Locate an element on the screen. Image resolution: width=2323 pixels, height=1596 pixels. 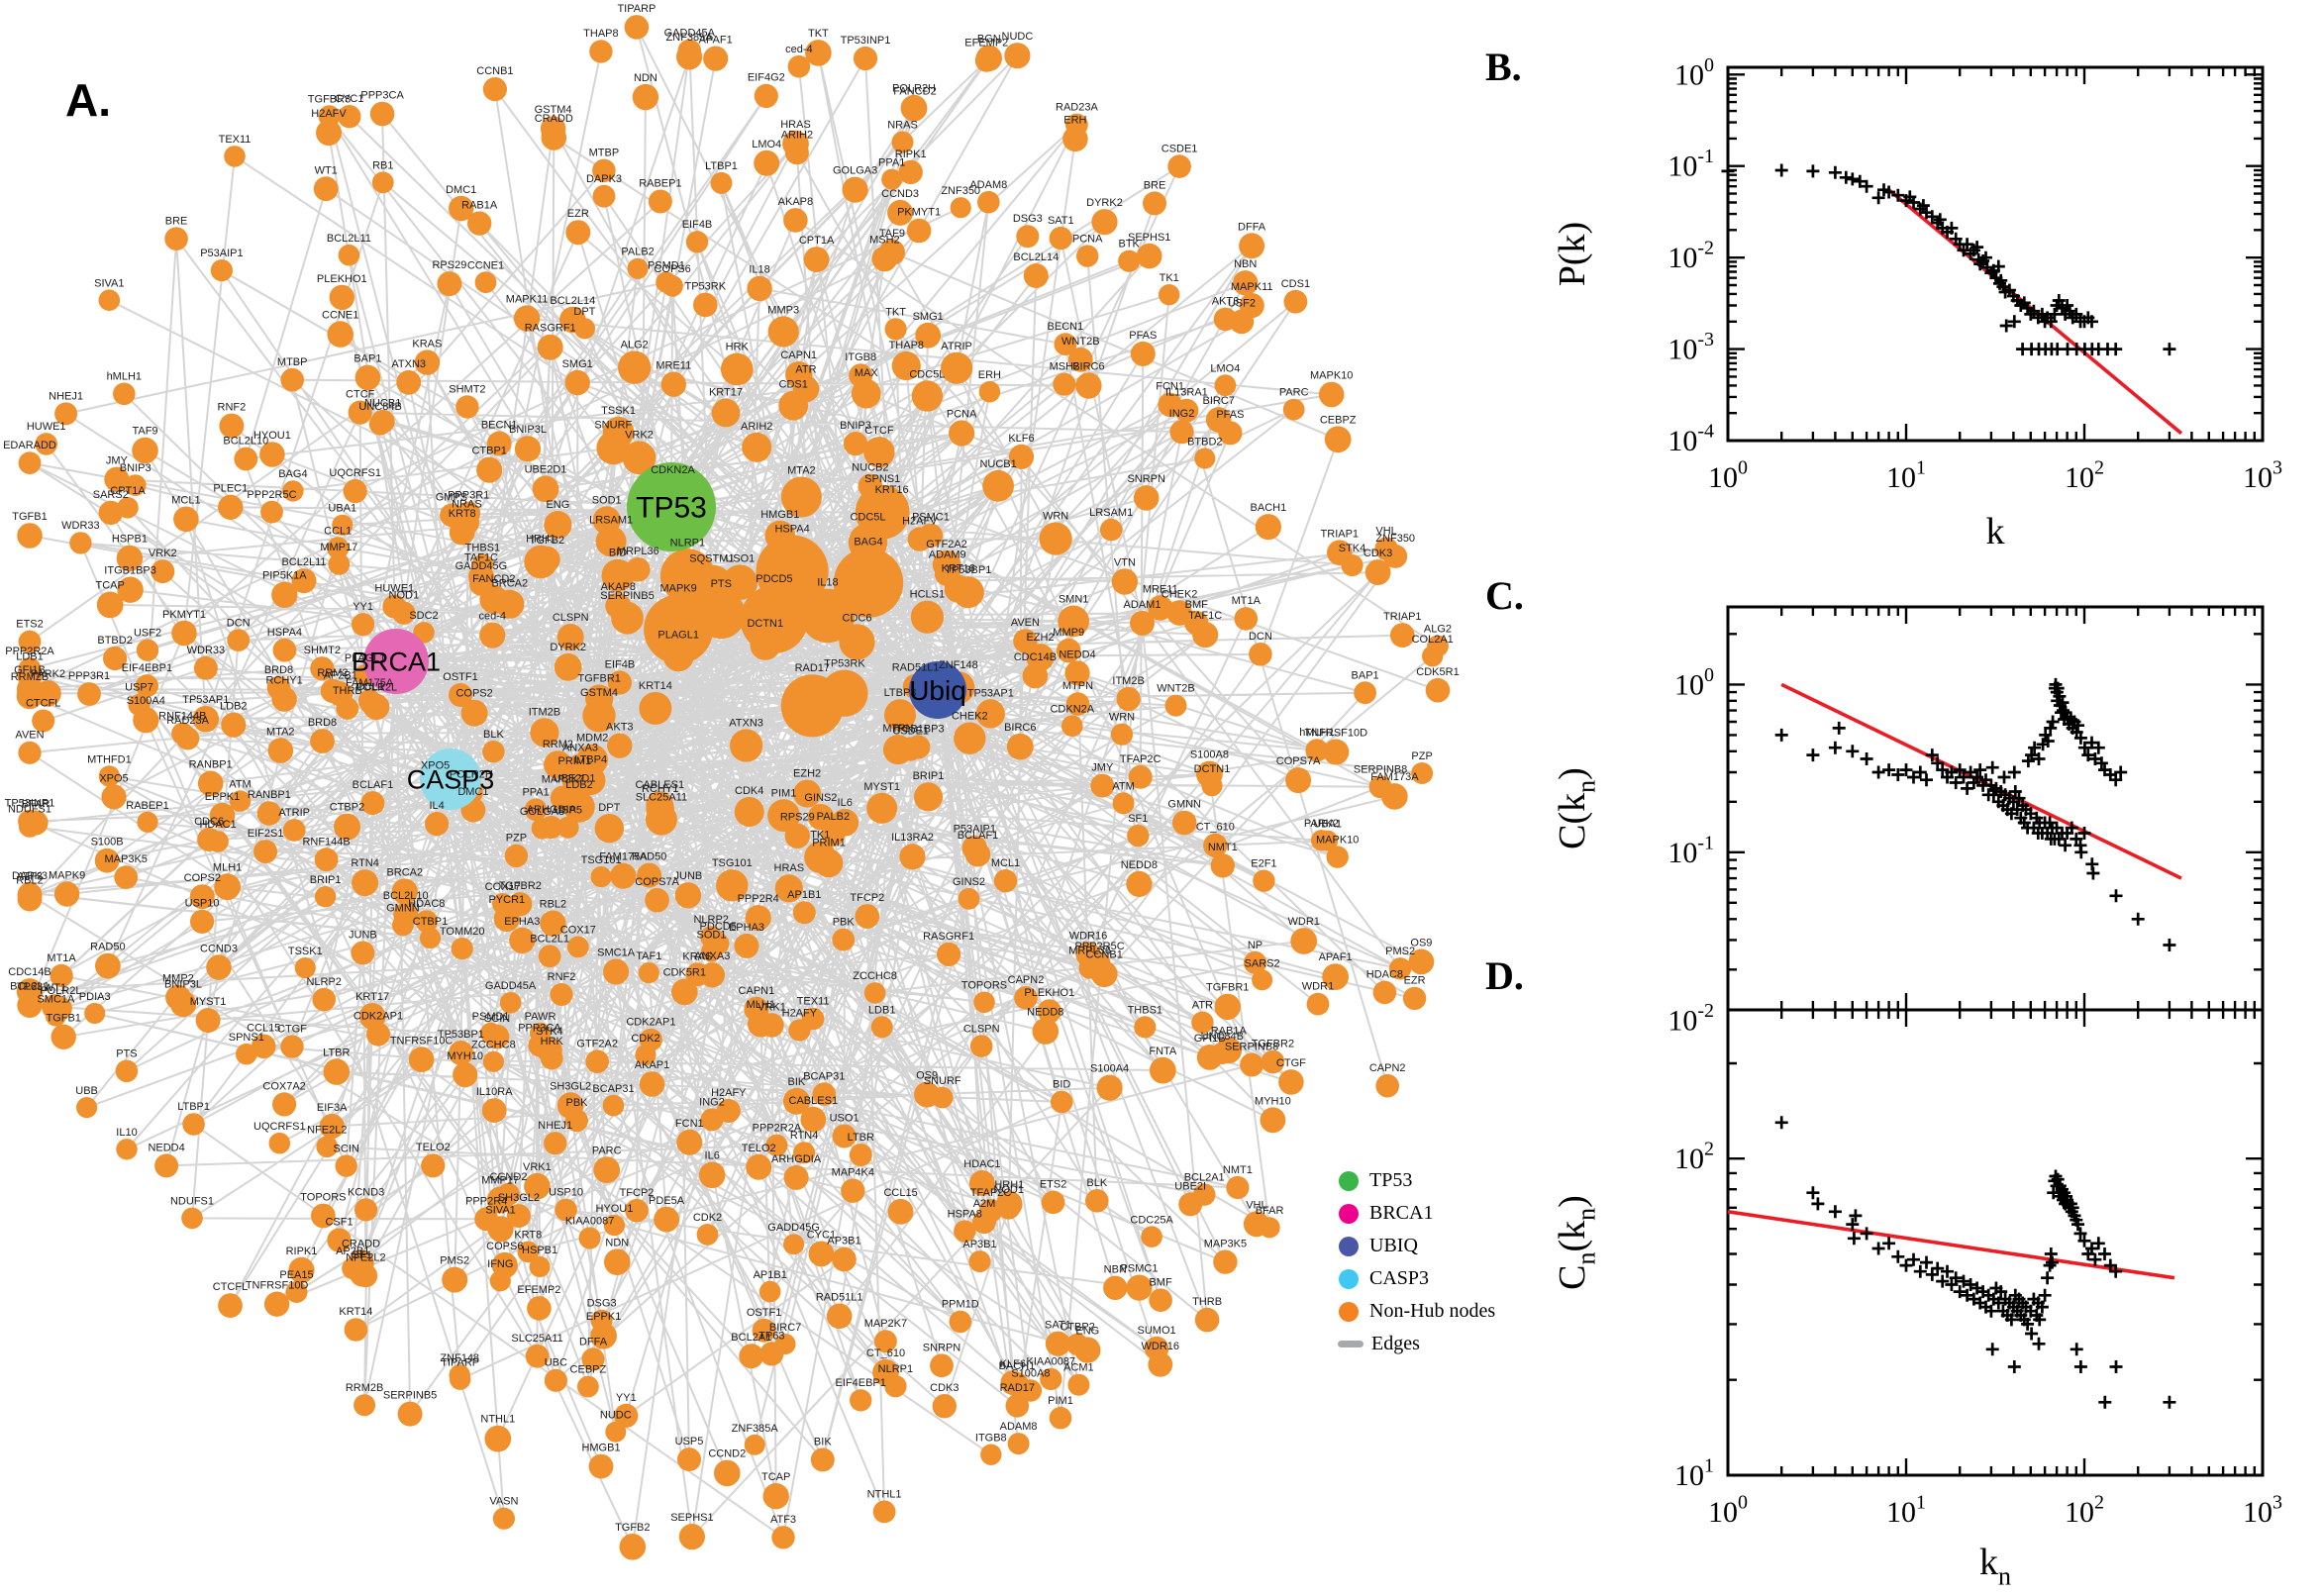
node-label: HDAC1 is located at coordinates (982, 1164).